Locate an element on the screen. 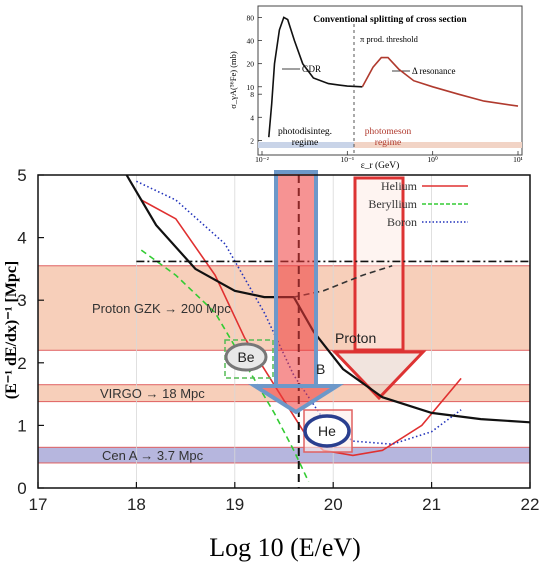 This screenshot has height=577, width=550. main-y-ticks: 0 1 2 3 4 5 is located at coordinates (30, 332).